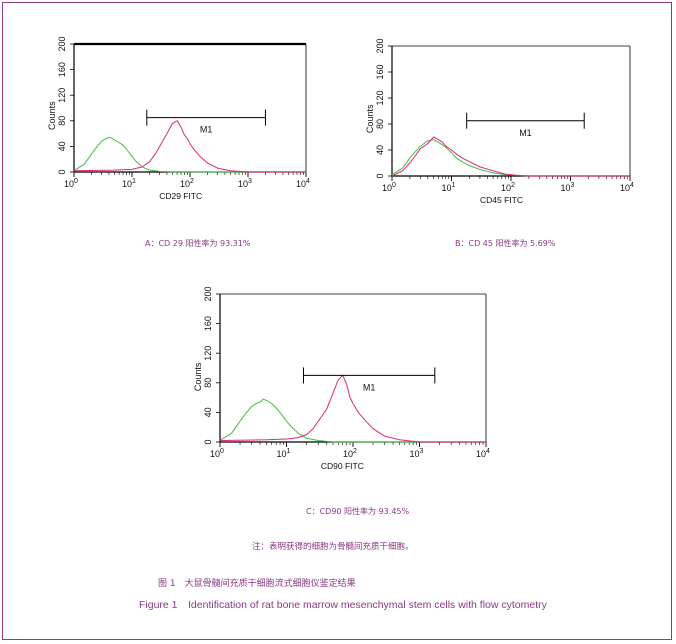 The height and width of the screenshot is (644, 676). I want to click on histogram-green-cd45, so click(510, 158).